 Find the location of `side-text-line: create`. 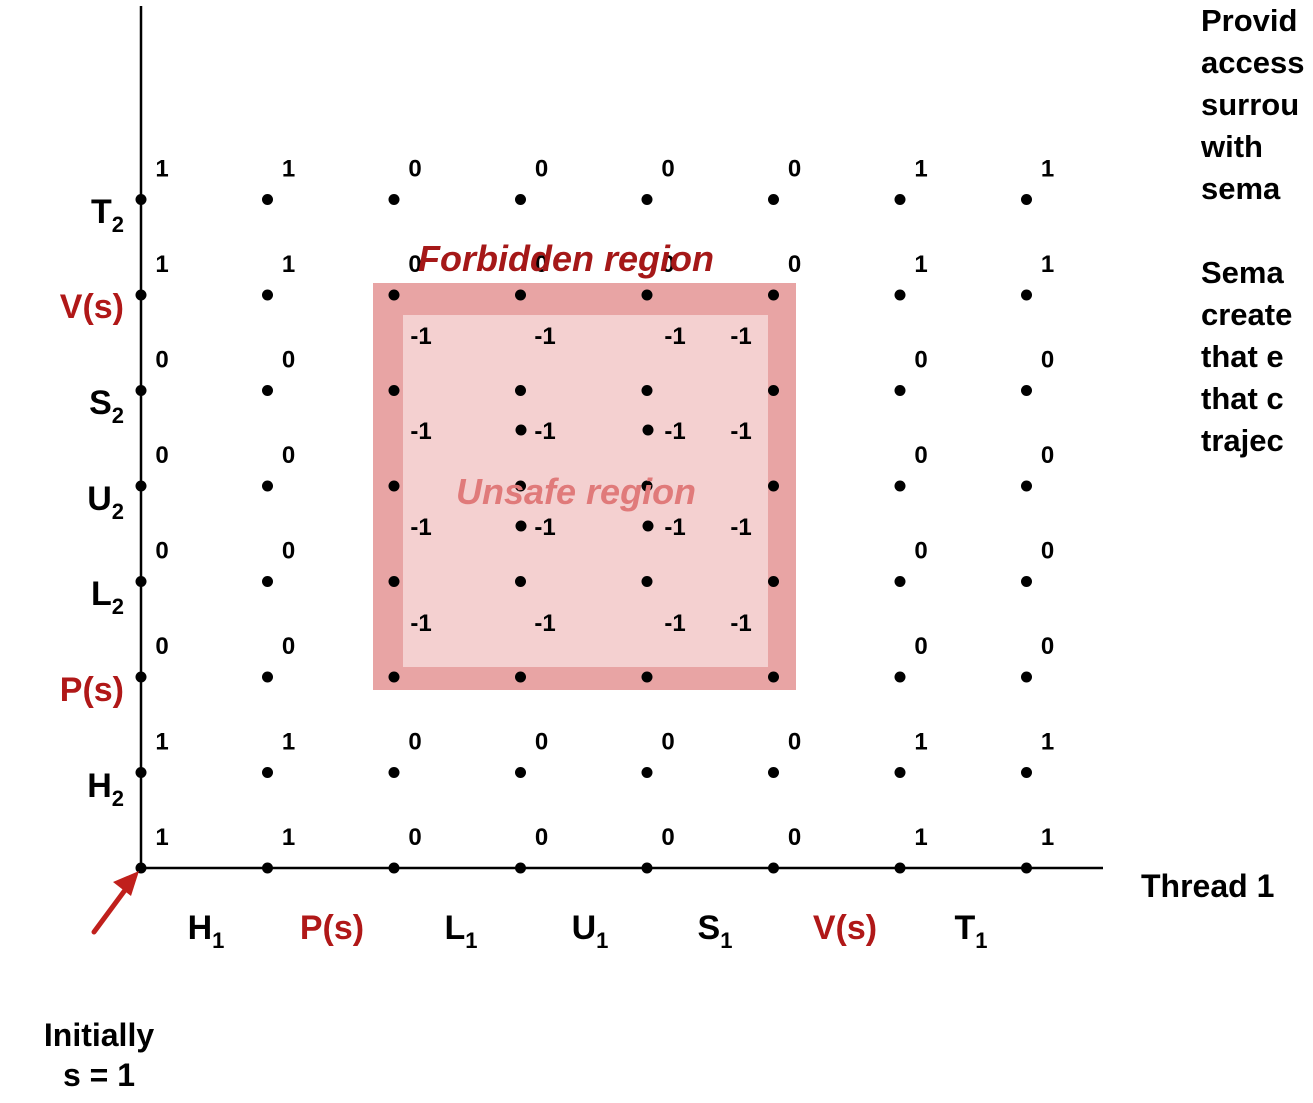

side-text-line: create is located at coordinates (1247, 314).